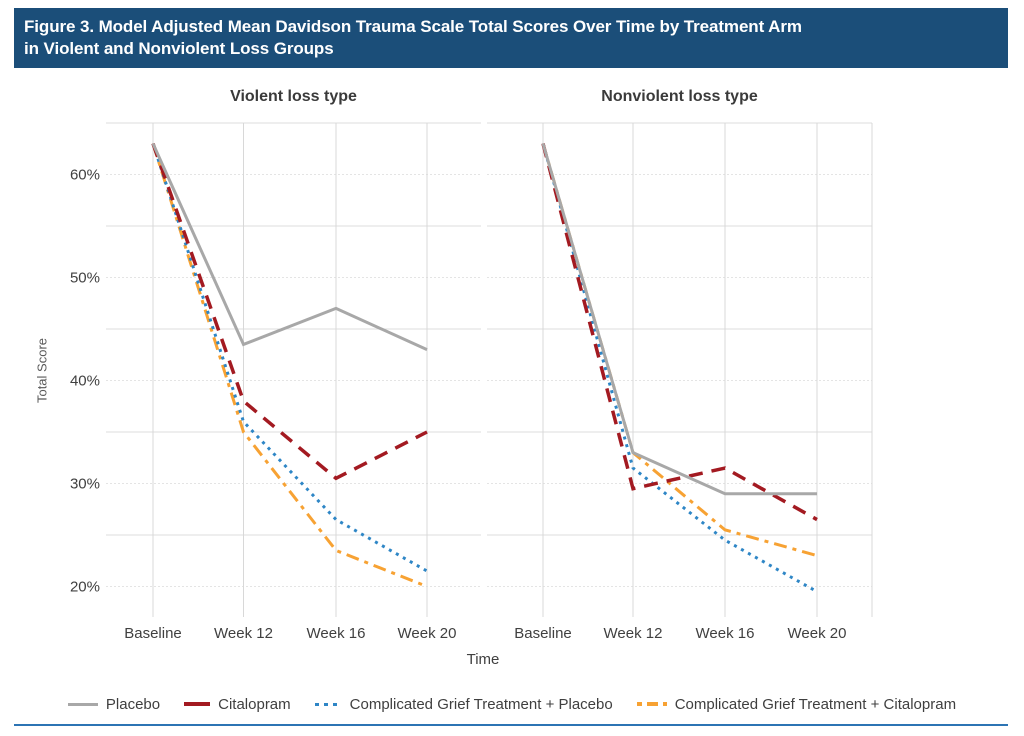 The image size is (1024, 736). What do you see at coordinates (133, 704) in the screenshot?
I see `legend-label-placebo: Placebo` at bounding box center [133, 704].